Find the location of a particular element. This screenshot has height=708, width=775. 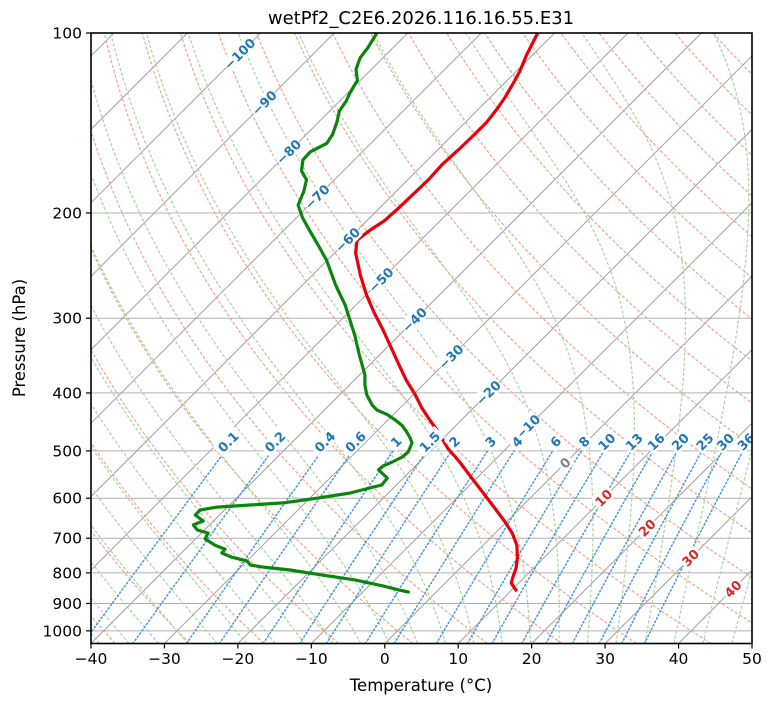

svg-text: −80 is located at coordinates (289, 152).